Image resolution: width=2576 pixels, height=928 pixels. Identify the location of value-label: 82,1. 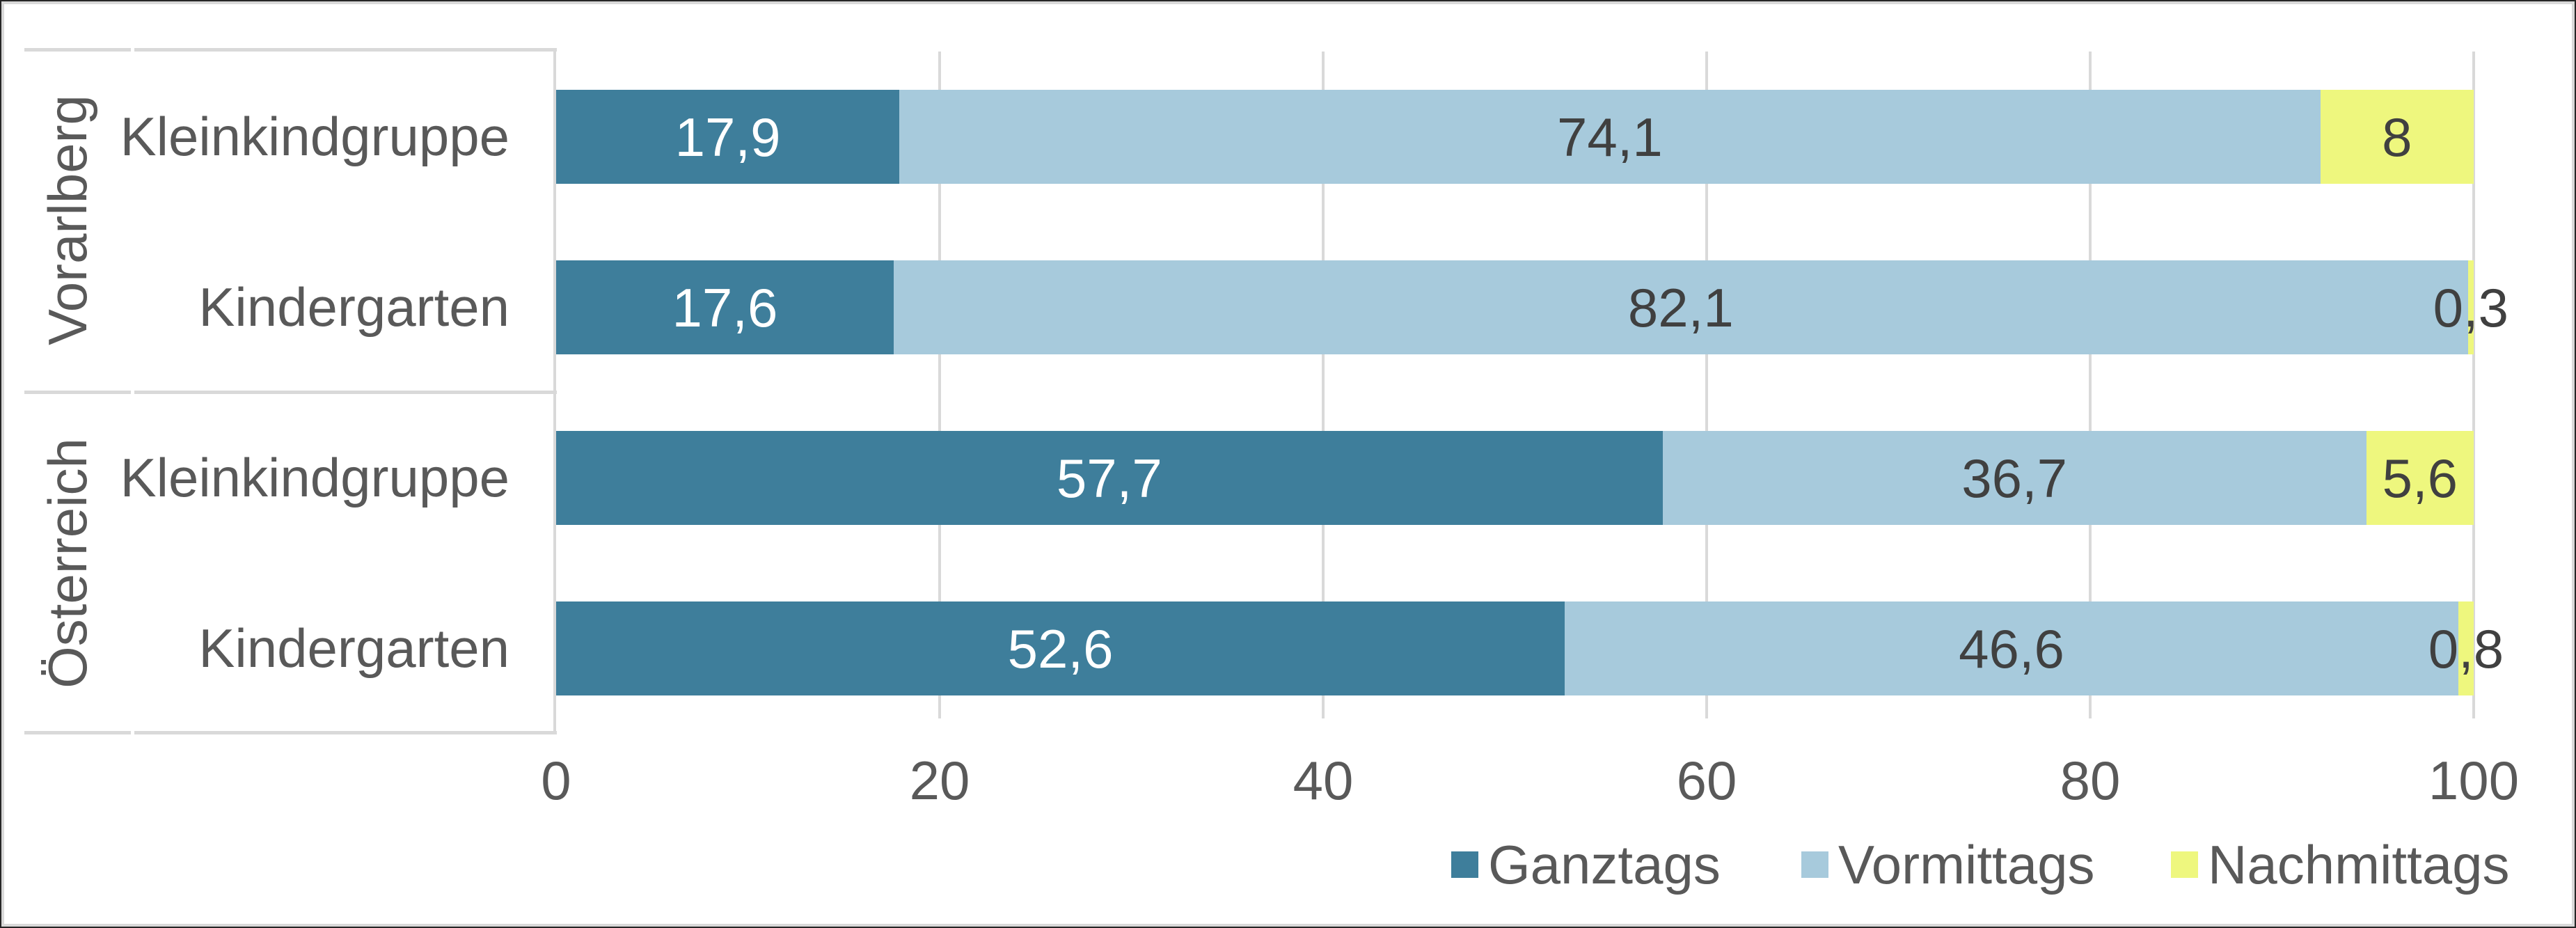
(1680, 307).